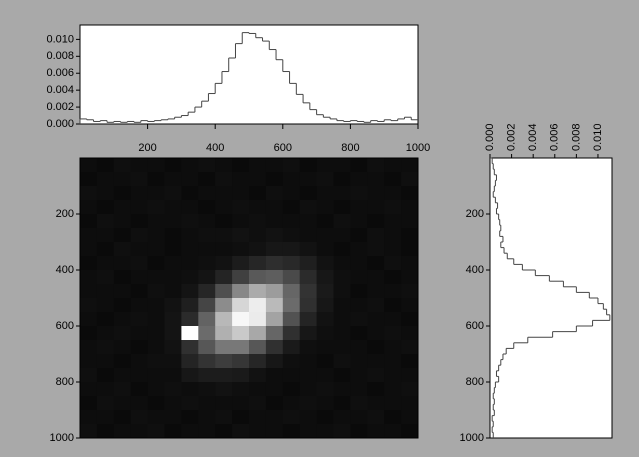 Image resolution: width=639 pixels, height=457 pixels. Describe the element at coordinates (598, 137) in the screenshot. I see `x-tick-label: 0.010` at that location.